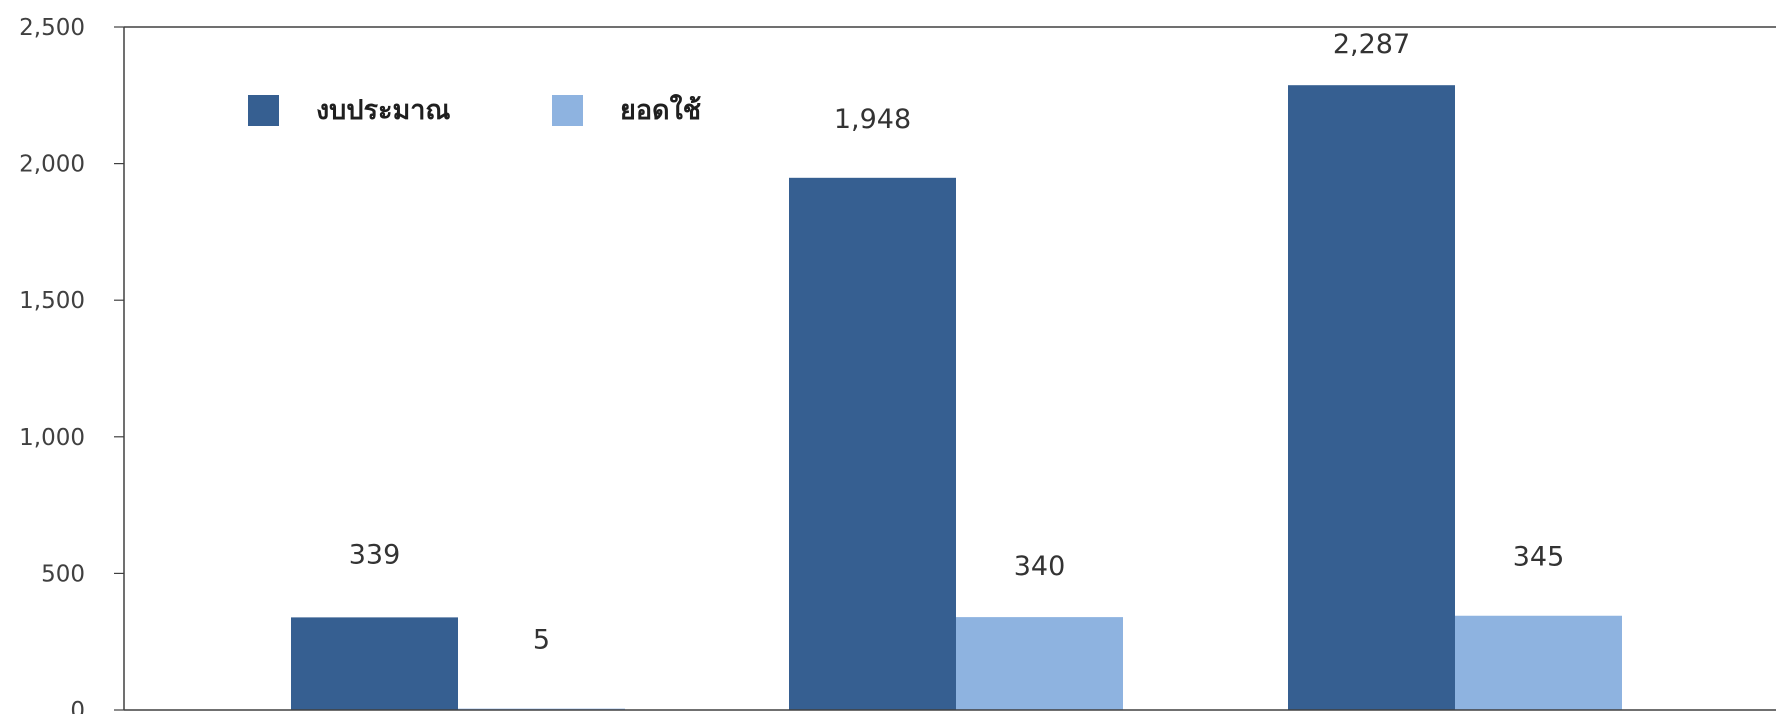  Describe the element at coordinates (71, 364) in the screenshot. I see `y-axis: 0 500 1,000 1,500 2,000 2,500` at that location.